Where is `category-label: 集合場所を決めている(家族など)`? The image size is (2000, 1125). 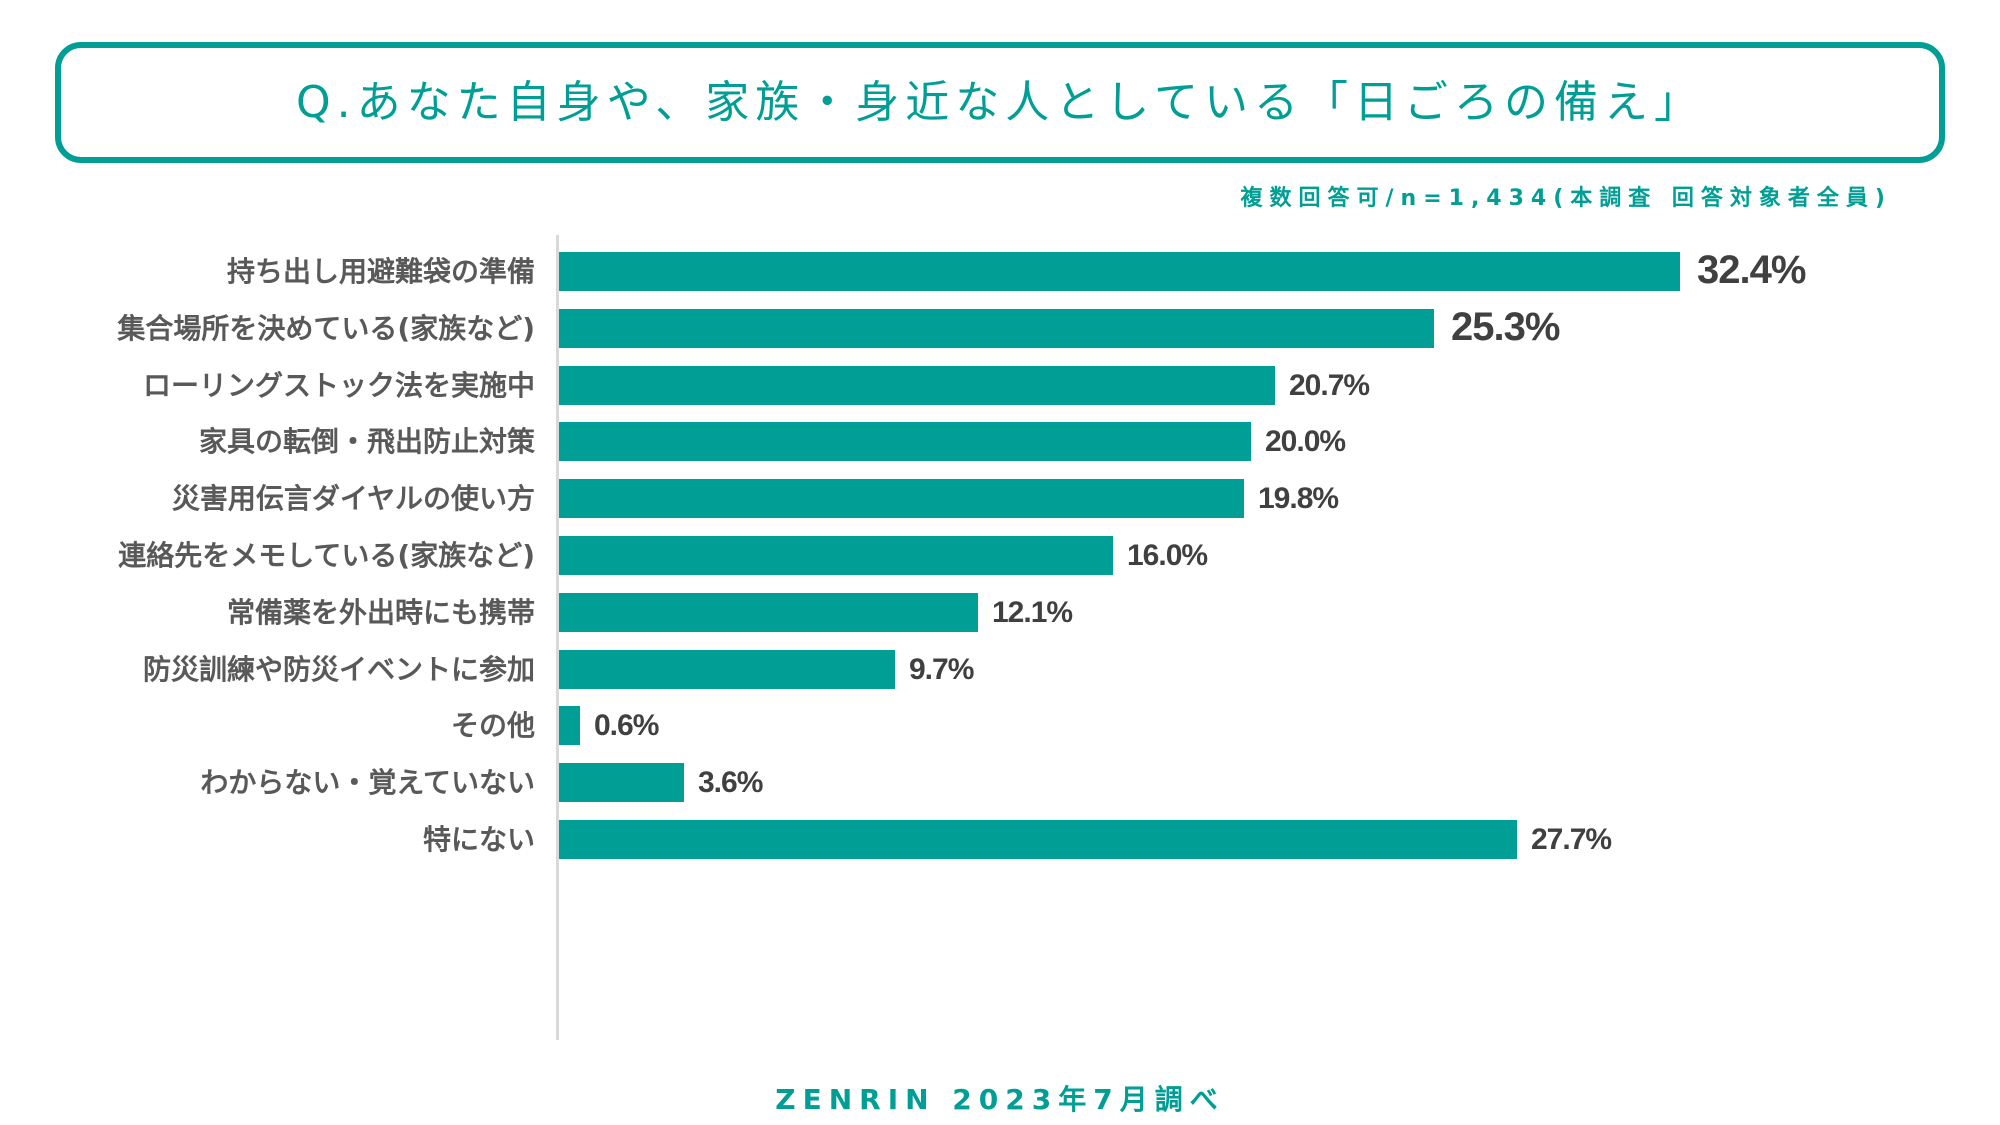 category-label: 集合場所を決めている(家族など) is located at coordinates (326, 328).